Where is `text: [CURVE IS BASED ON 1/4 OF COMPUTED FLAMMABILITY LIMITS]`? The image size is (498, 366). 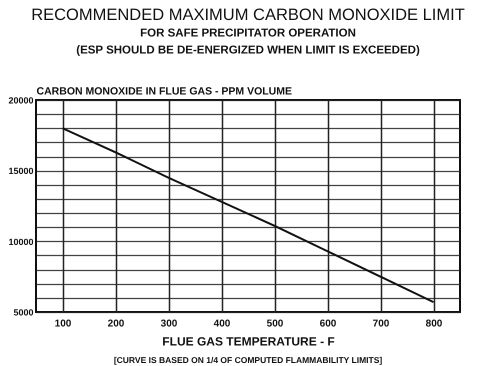 text: [CURVE IS BASED ON 1/4 OF COMPUTED FLAMMABILITY LIMITS] is located at coordinates (248, 360).